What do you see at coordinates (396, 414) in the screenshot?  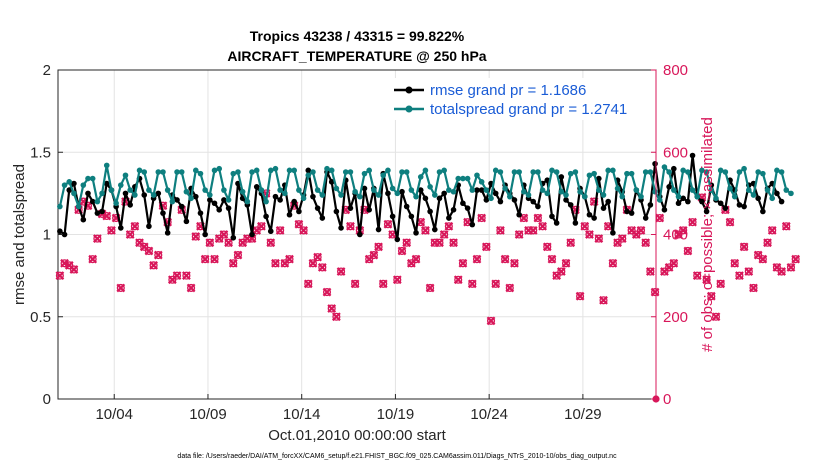 I see `x-tick-label: 10/19` at bounding box center [396, 414].